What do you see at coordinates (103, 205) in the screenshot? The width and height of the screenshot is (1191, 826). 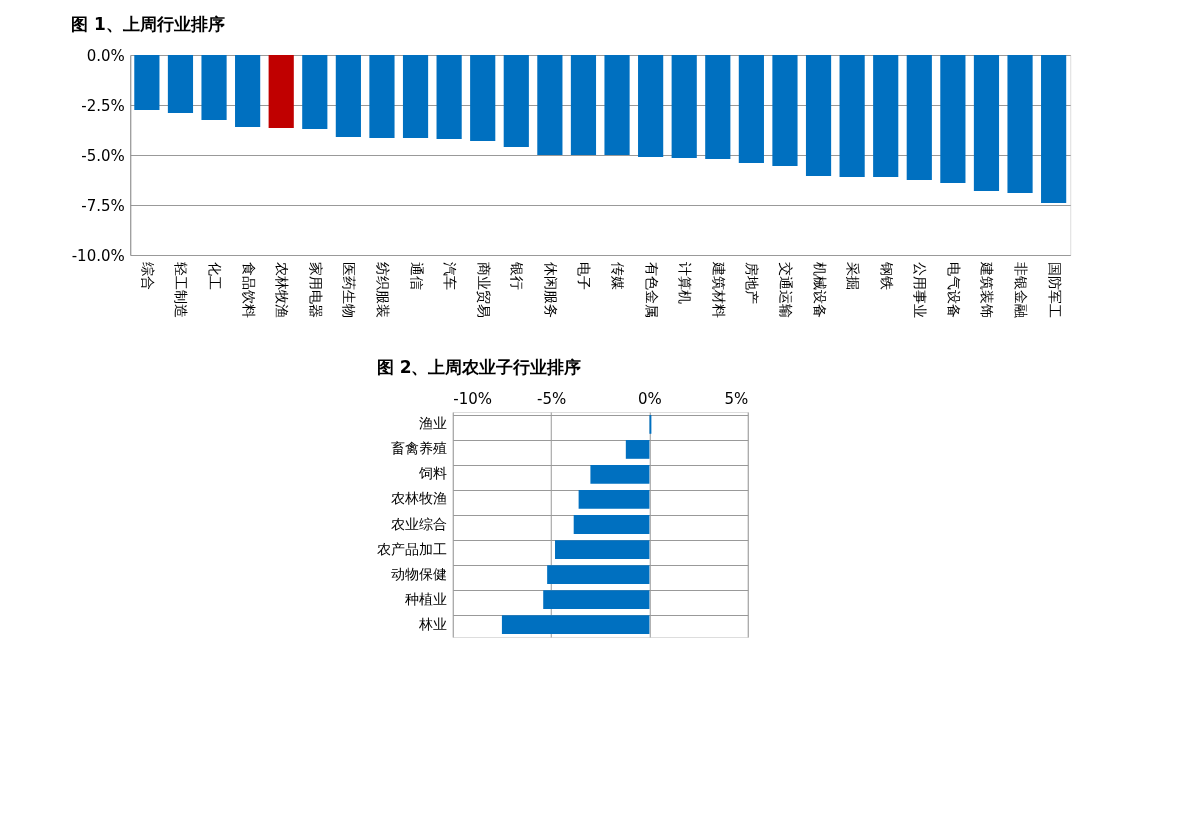 I see `y-tick-label: -7.5%` at bounding box center [103, 205].